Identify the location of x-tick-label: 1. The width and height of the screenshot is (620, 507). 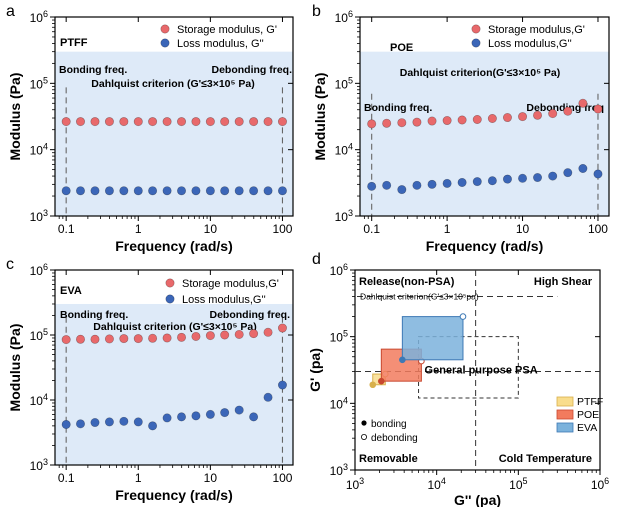
(447, 229).